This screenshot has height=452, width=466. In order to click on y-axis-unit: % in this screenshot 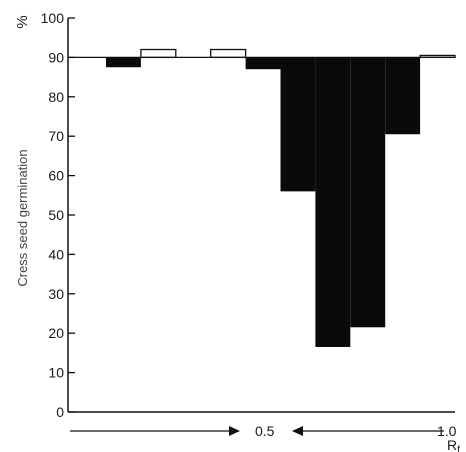, I will do `click(22, 21)`.